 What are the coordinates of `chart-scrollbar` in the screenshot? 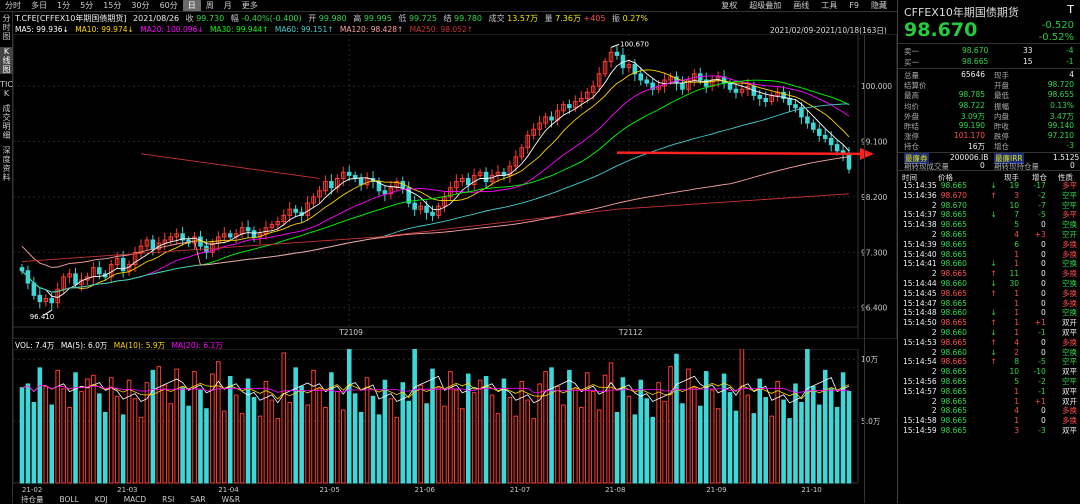 It's located at (868, 268).